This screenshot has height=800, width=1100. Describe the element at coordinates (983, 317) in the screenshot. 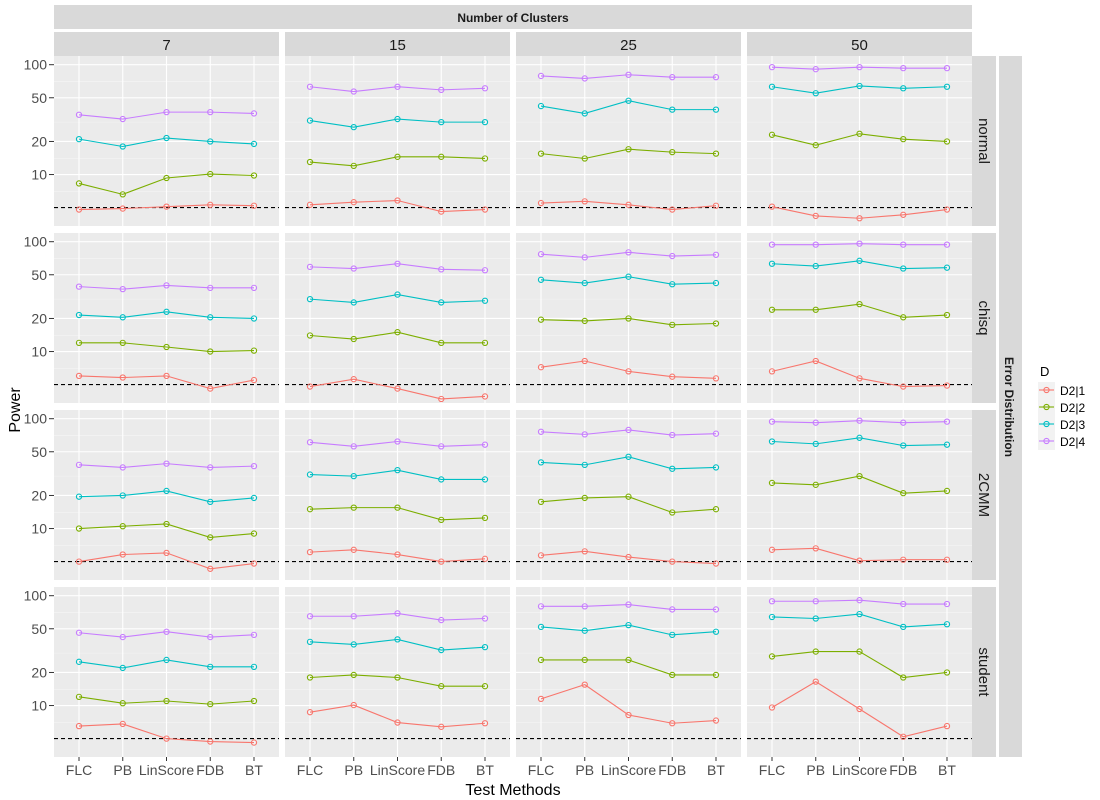

I see `row-label-chisq: chisq` at that location.